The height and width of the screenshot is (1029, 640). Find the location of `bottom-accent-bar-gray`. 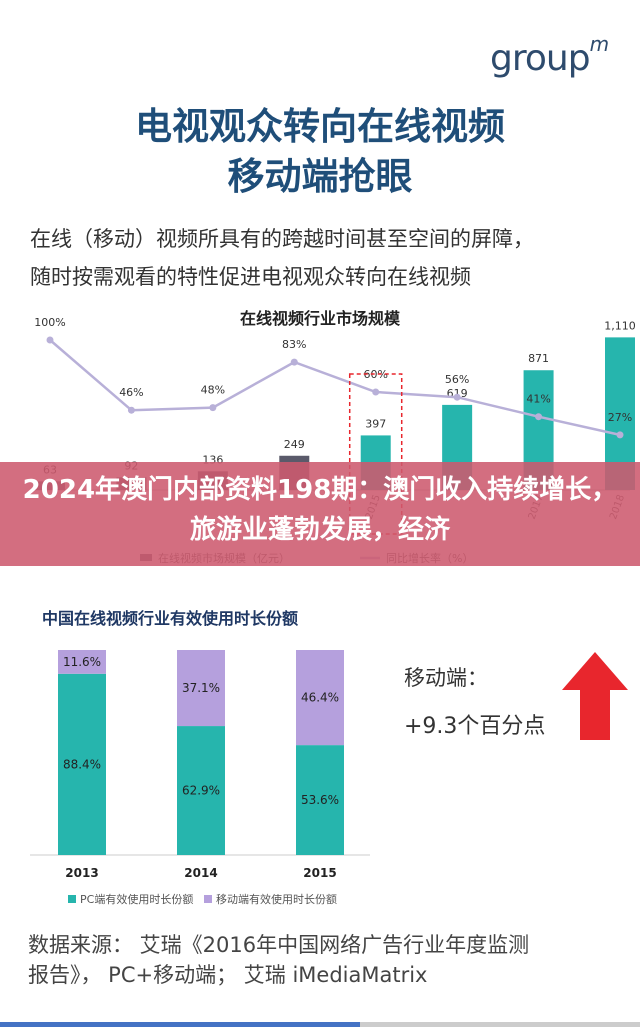

bottom-accent-bar-gray is located at coordinates (500, 1024).